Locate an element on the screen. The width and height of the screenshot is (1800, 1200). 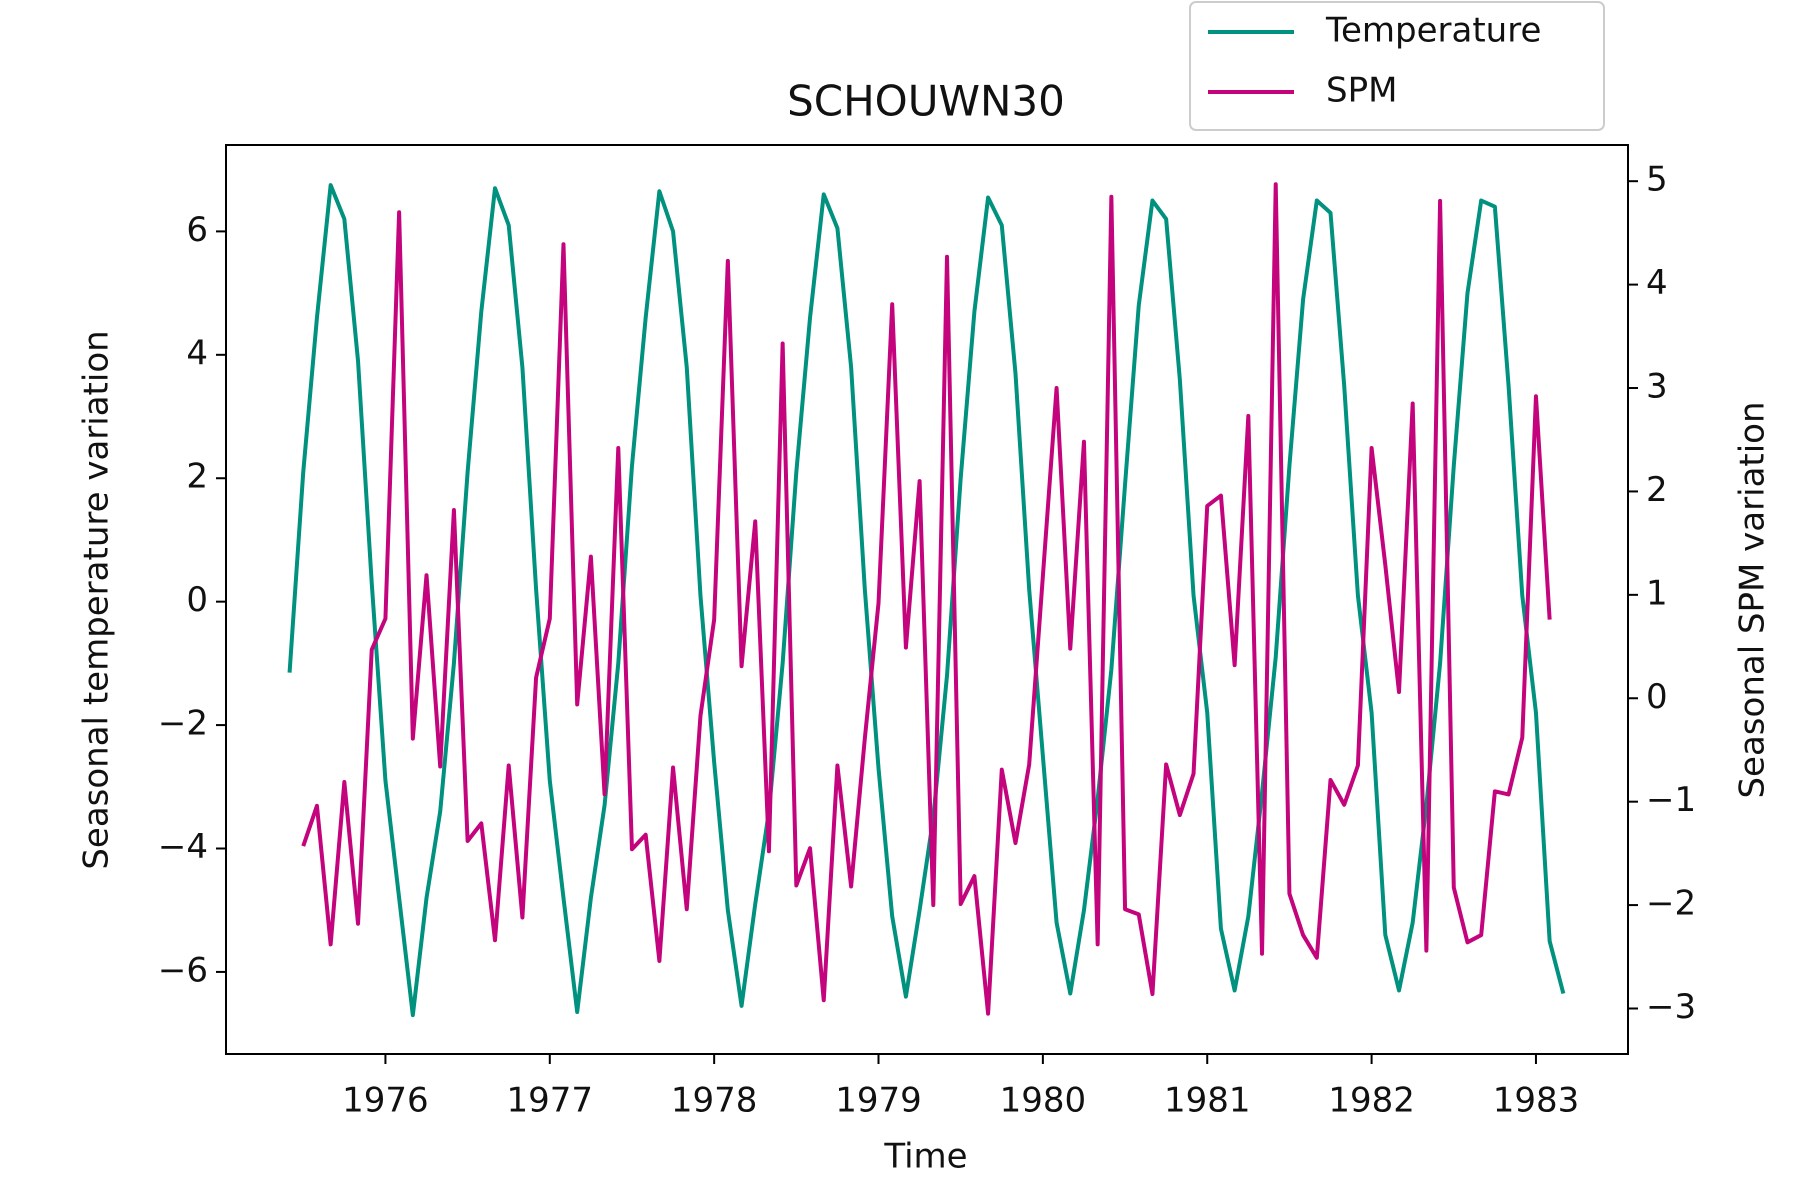
y2-tick-label: 0 is located at coordinates (1657, 697).